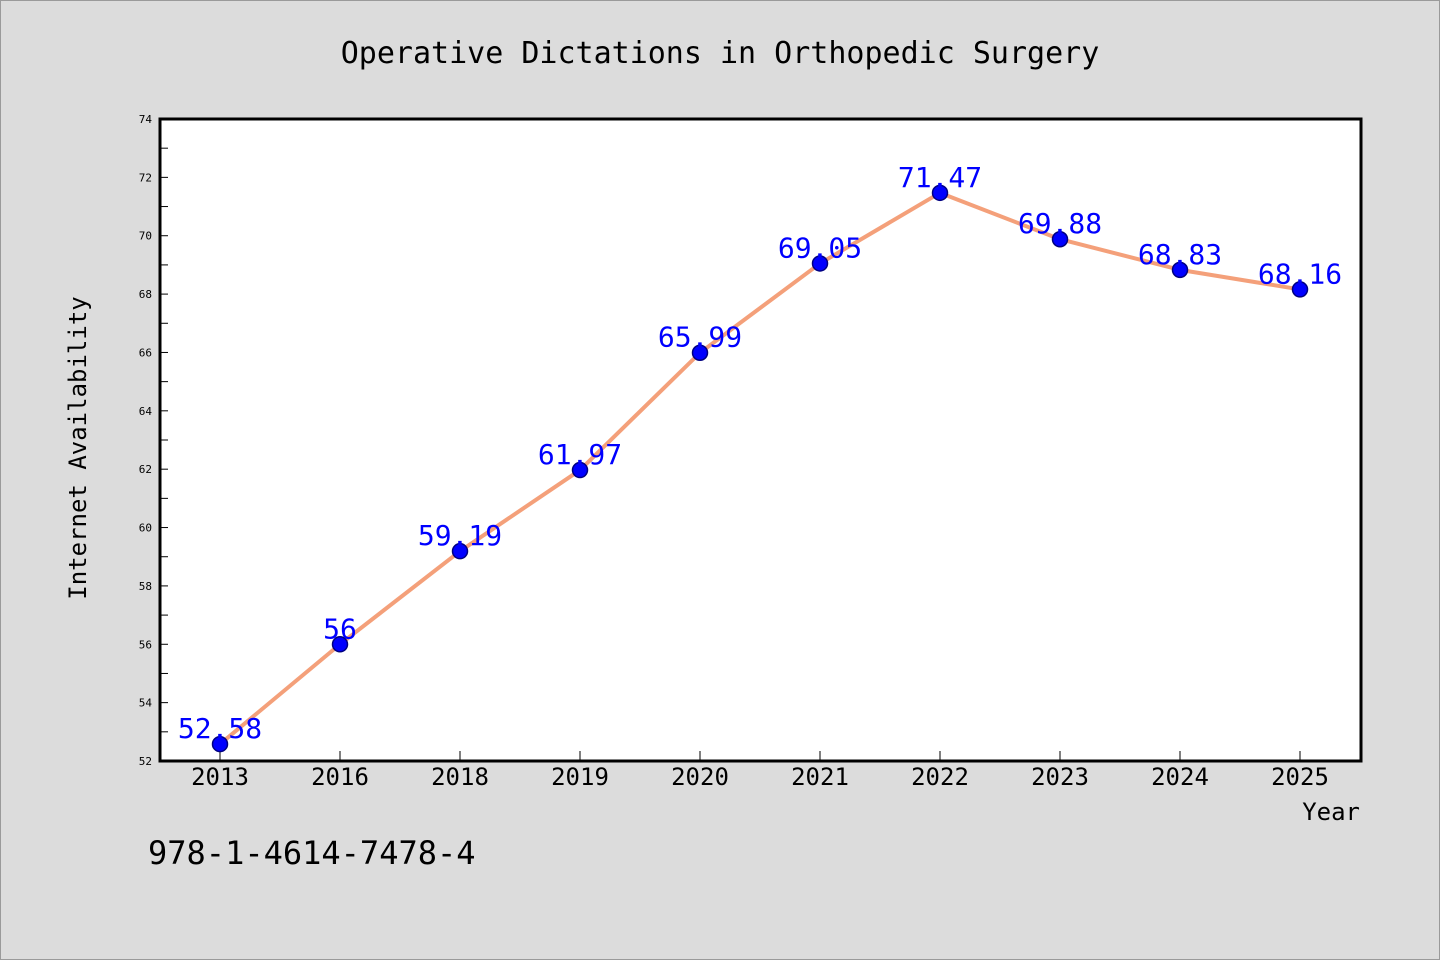 This screenshot has width=1440, height=960. Describe the element at coordinates (700, 777) in the screenshot. I see `x-tick-label: 2020` at that location.